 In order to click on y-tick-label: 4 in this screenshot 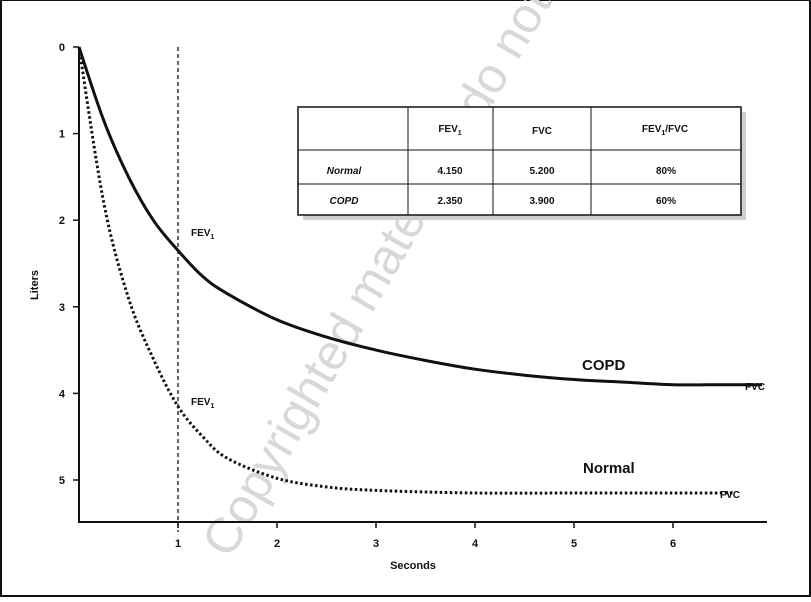, I will do `click(62, 394)`.